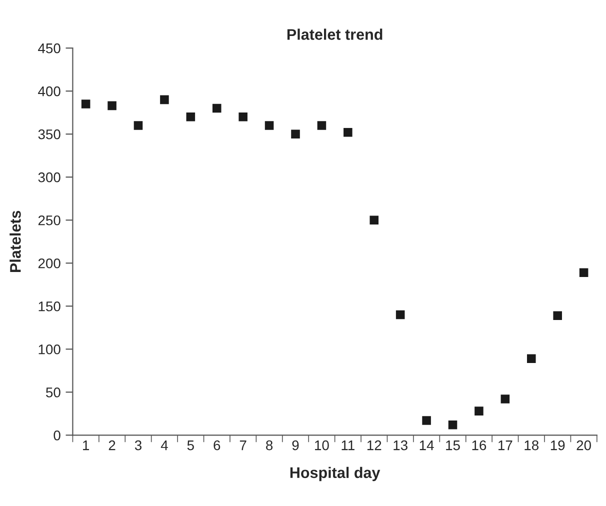  Describe the element at coordinates (427, 445) in the screenshot. I see `x-tick-label: 14` at that location.